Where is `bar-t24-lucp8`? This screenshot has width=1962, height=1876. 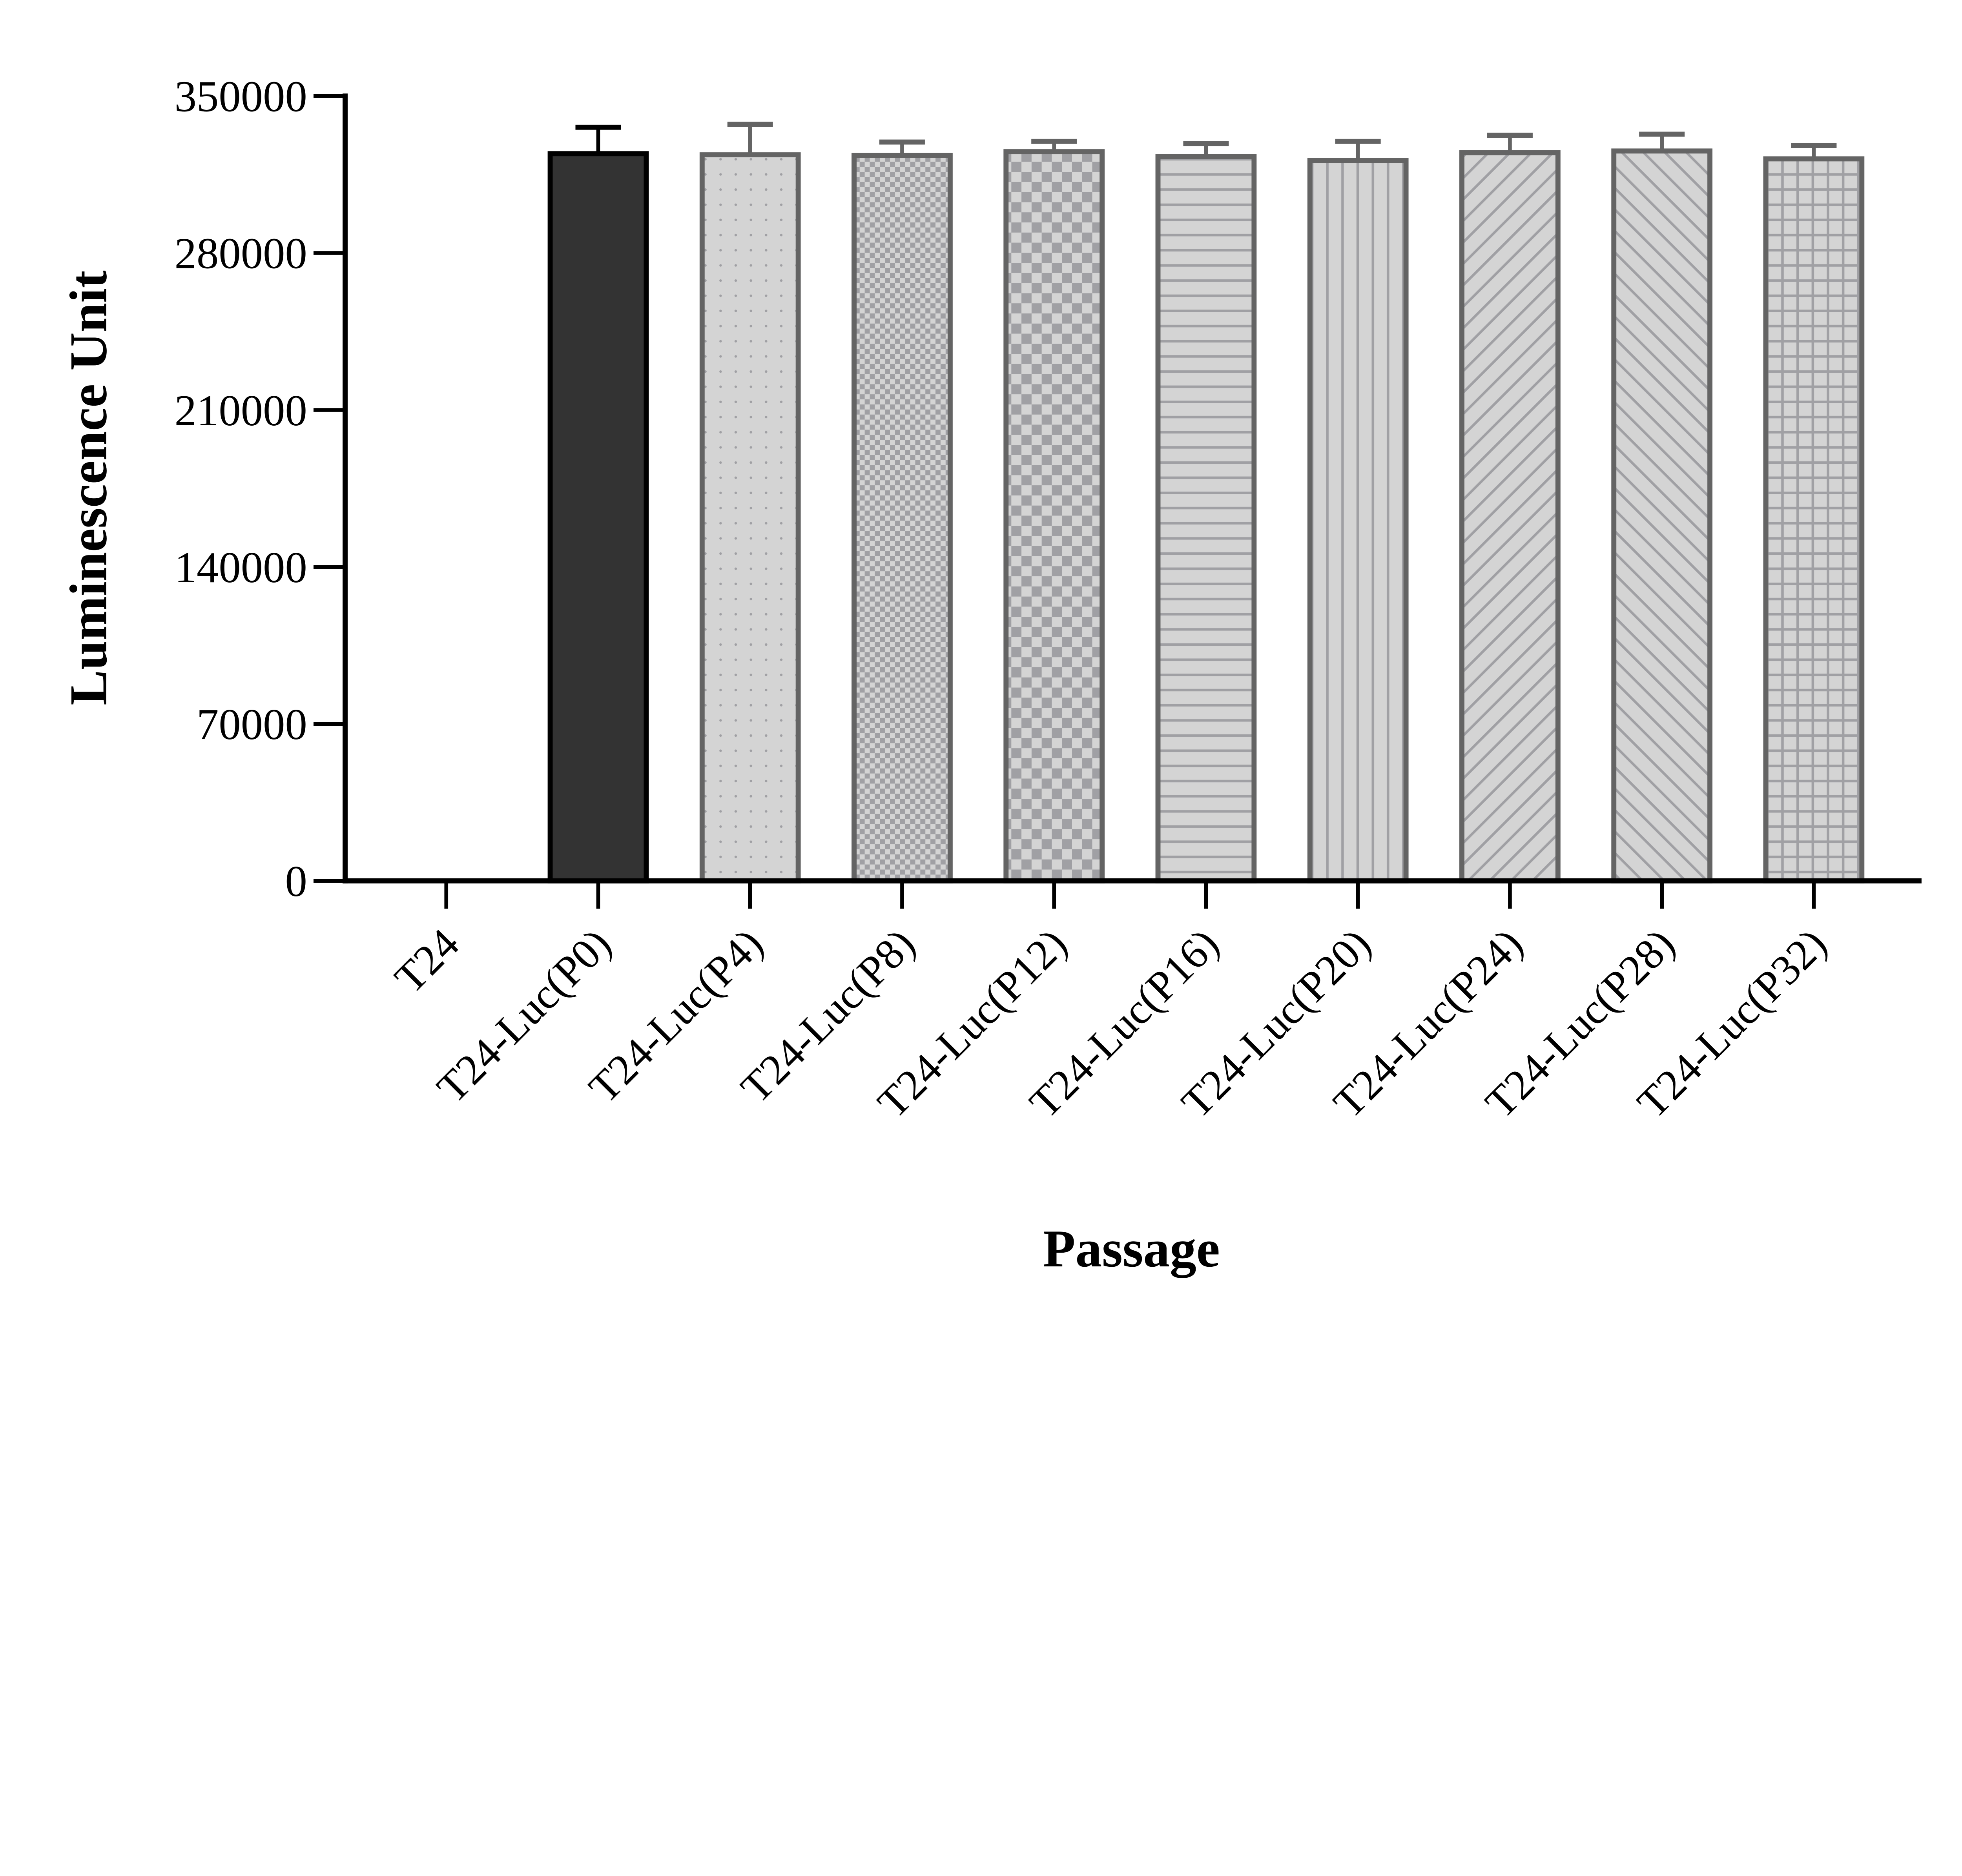
bar-t24-lucp8 is located at coordinates (903, 518).